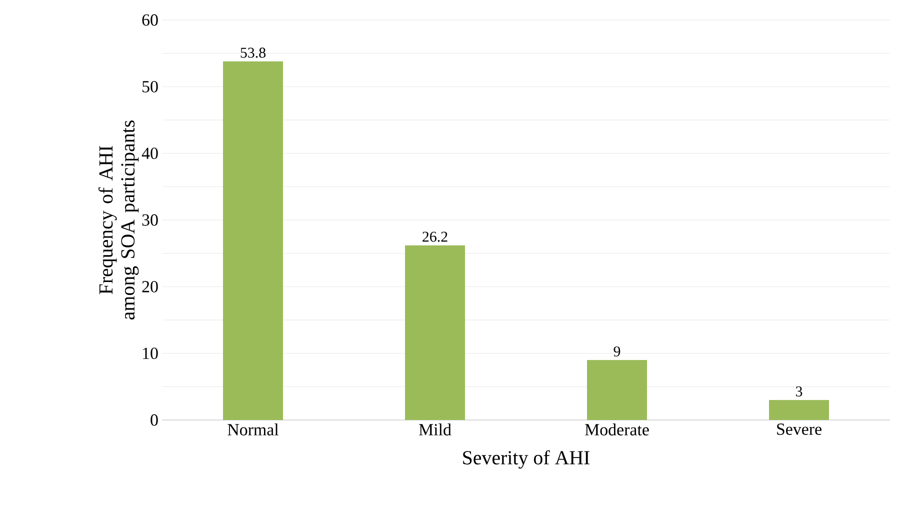 This screenshot has width=900, height=510. I want to click on y-tick-label: 40, so click(150, 154).